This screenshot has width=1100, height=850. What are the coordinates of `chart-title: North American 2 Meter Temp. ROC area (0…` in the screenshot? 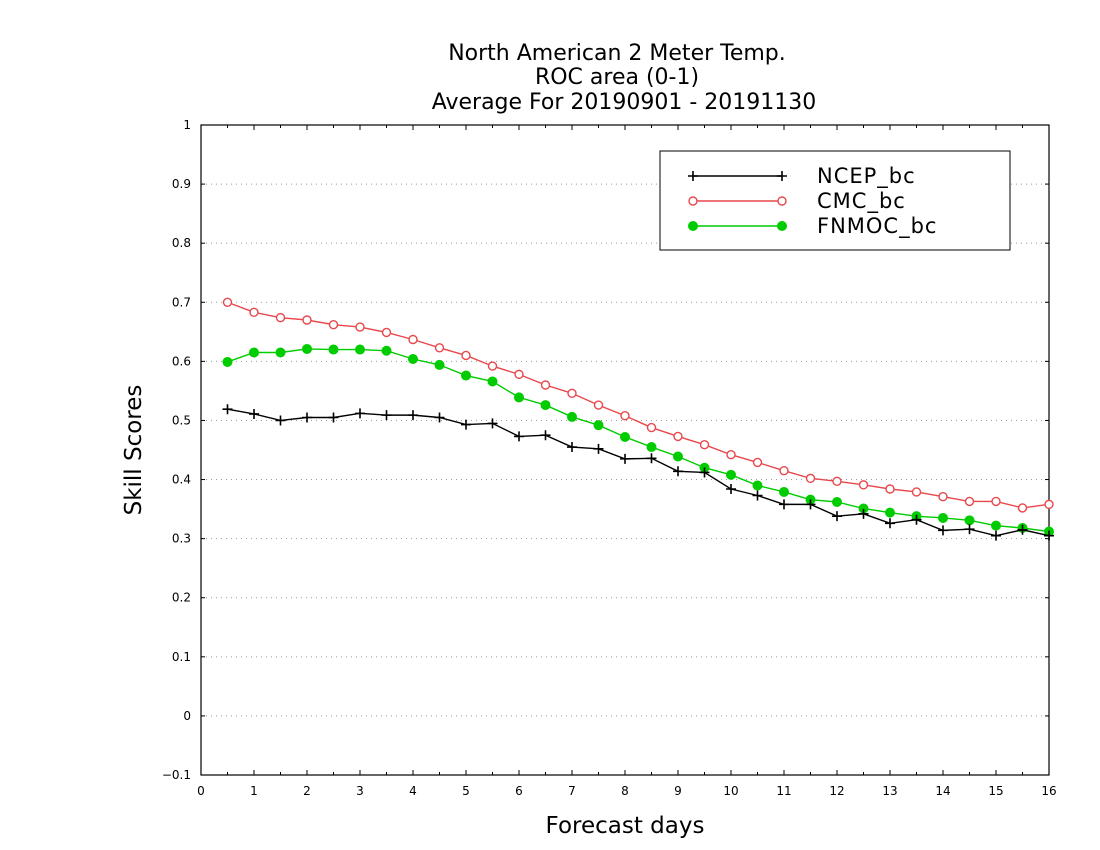 It's located at (624, 78).